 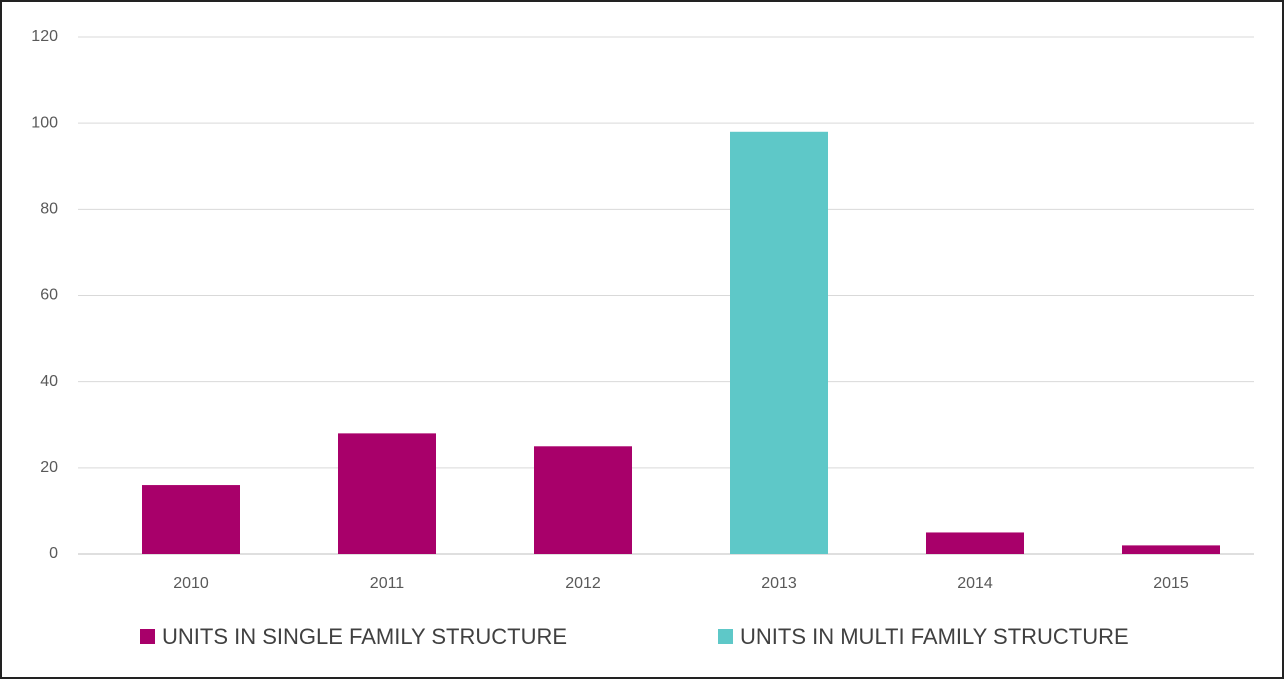 What do you see at coordinates (49, 381) in the screenshot?
I see `y-tick-label: 40` at bounding box center [49, 381].